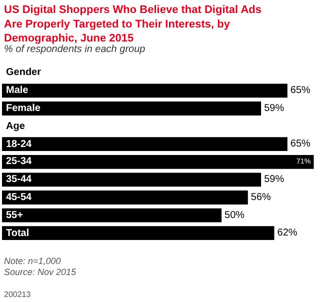 The image size is (324, 302). Describe the element at coordinates (17, 90) in the screenshot. I see `y-tick-label: Male` at that location.